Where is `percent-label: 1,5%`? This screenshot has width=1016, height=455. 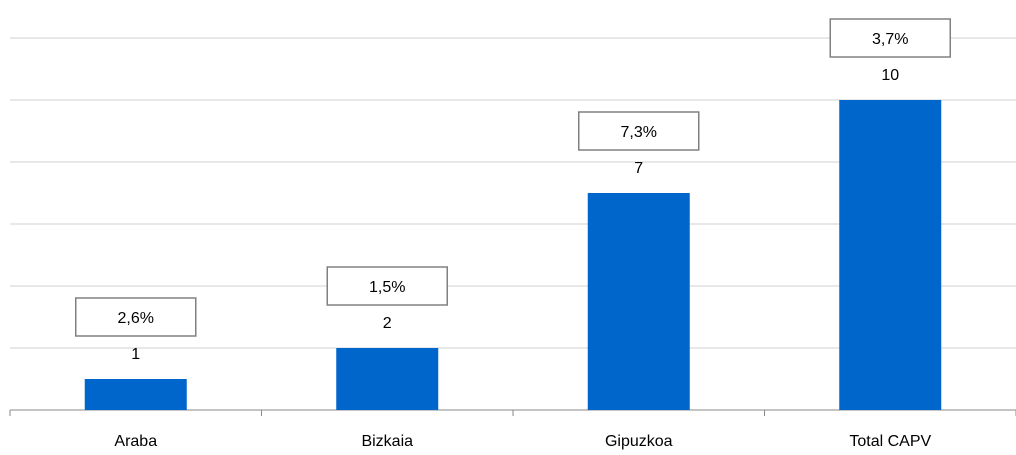 percent-label: 1,5% is located at coordinates (387, 287).